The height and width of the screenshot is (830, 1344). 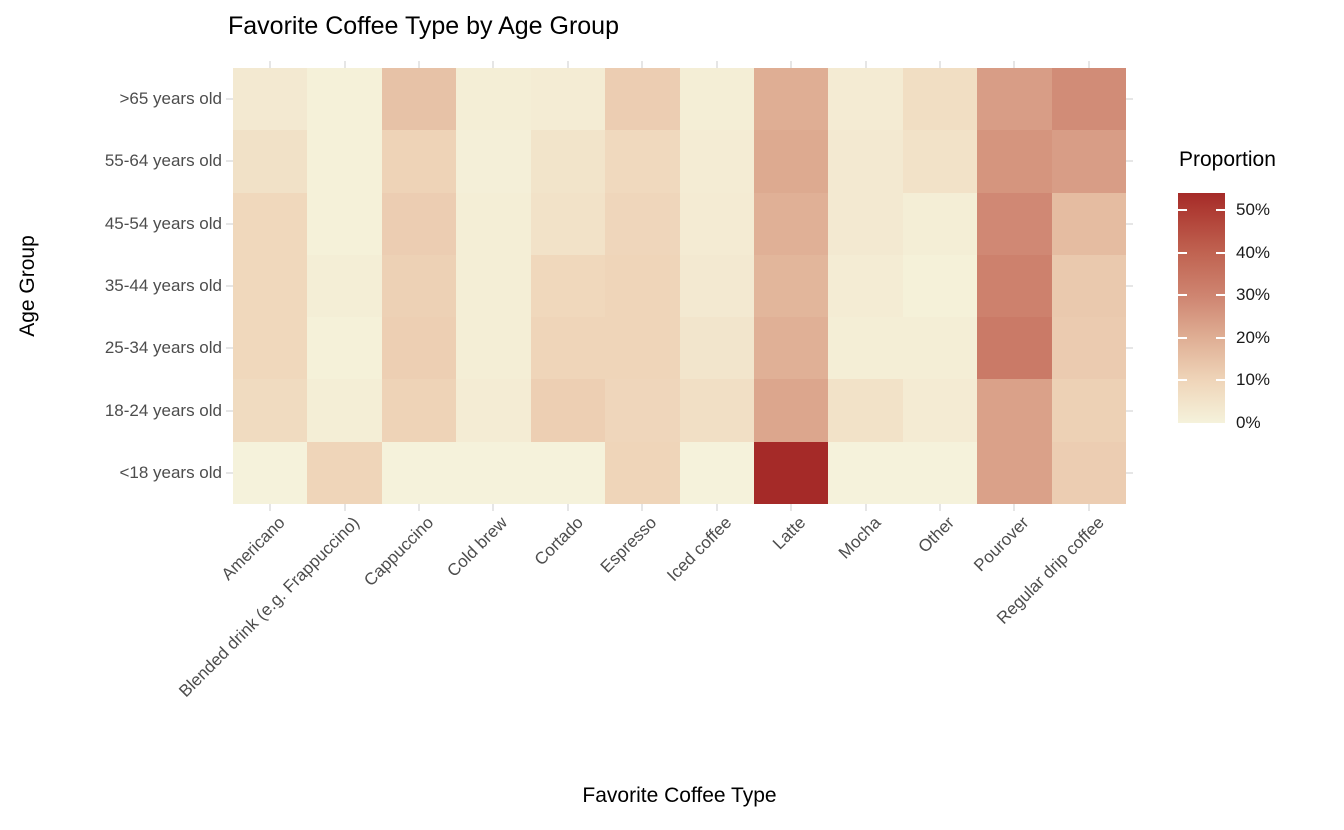 I want to click on y-tick-label: >65 years old, so click(x=170, y=98).